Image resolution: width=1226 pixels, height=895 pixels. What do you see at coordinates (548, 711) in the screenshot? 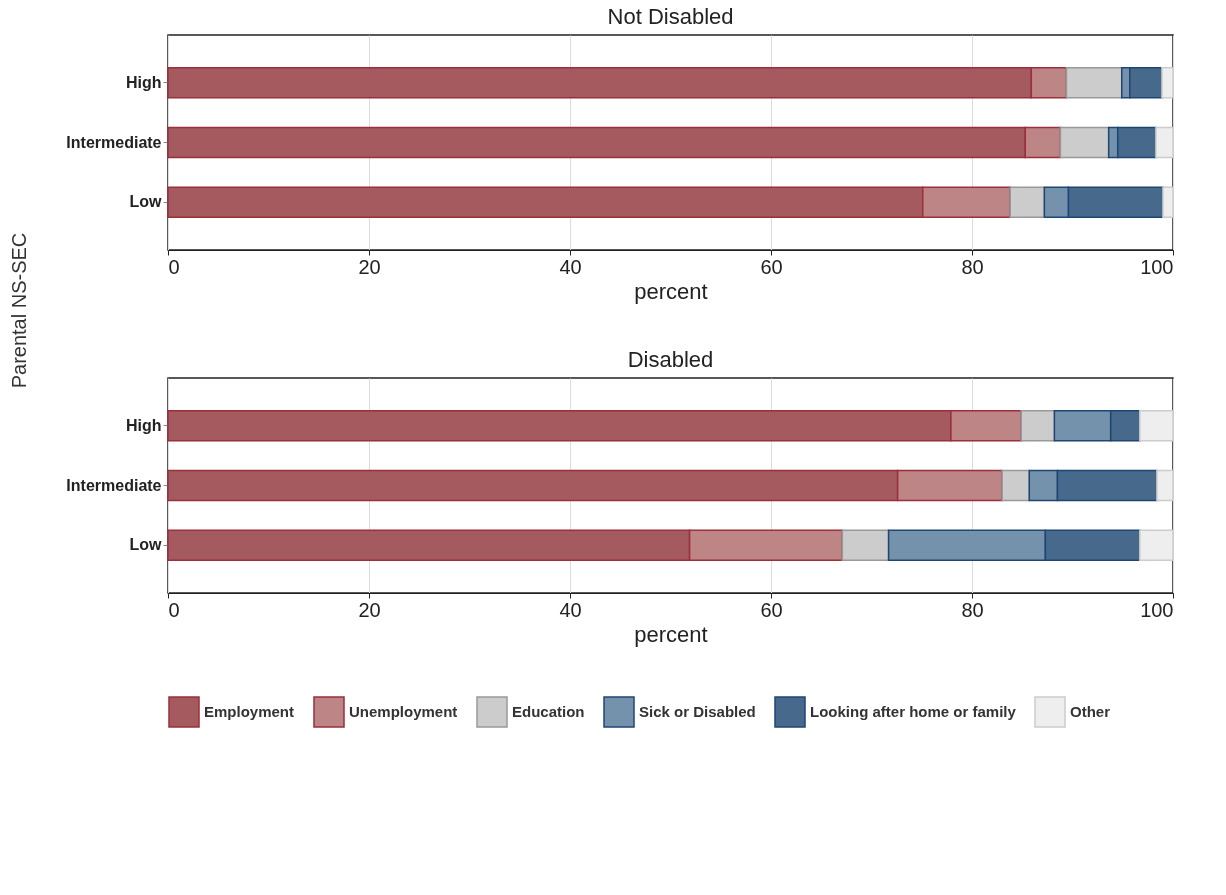
I see `legend-label: Education` at bounding box center [548, 711].